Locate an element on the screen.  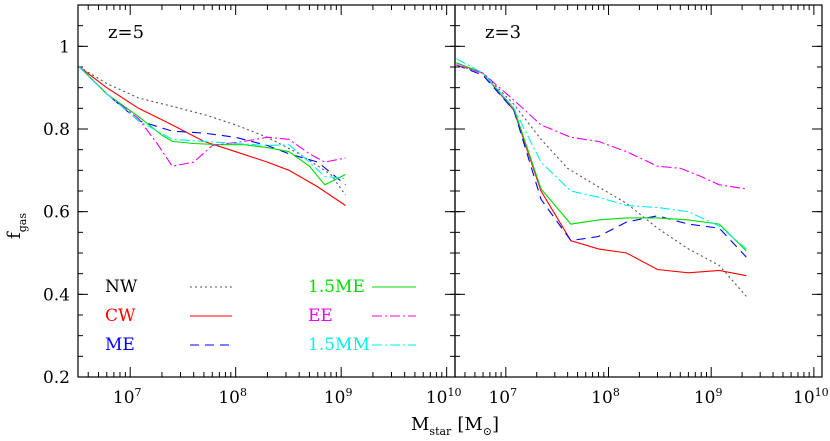
legend: NW CW ME 1.5ME EE 1.5MM is located at coordinates (260, 316).